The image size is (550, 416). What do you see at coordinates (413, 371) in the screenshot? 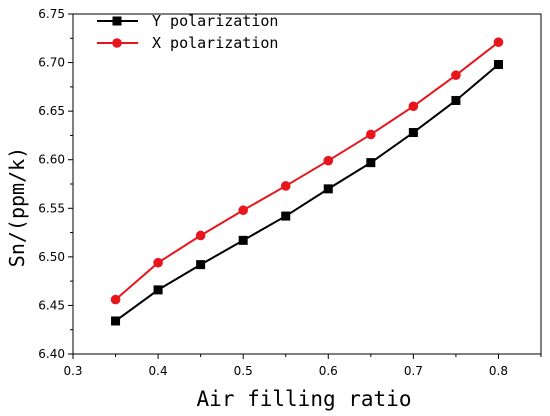
I see `x-tick-label: 0.7` at bounding box center [413, 371].